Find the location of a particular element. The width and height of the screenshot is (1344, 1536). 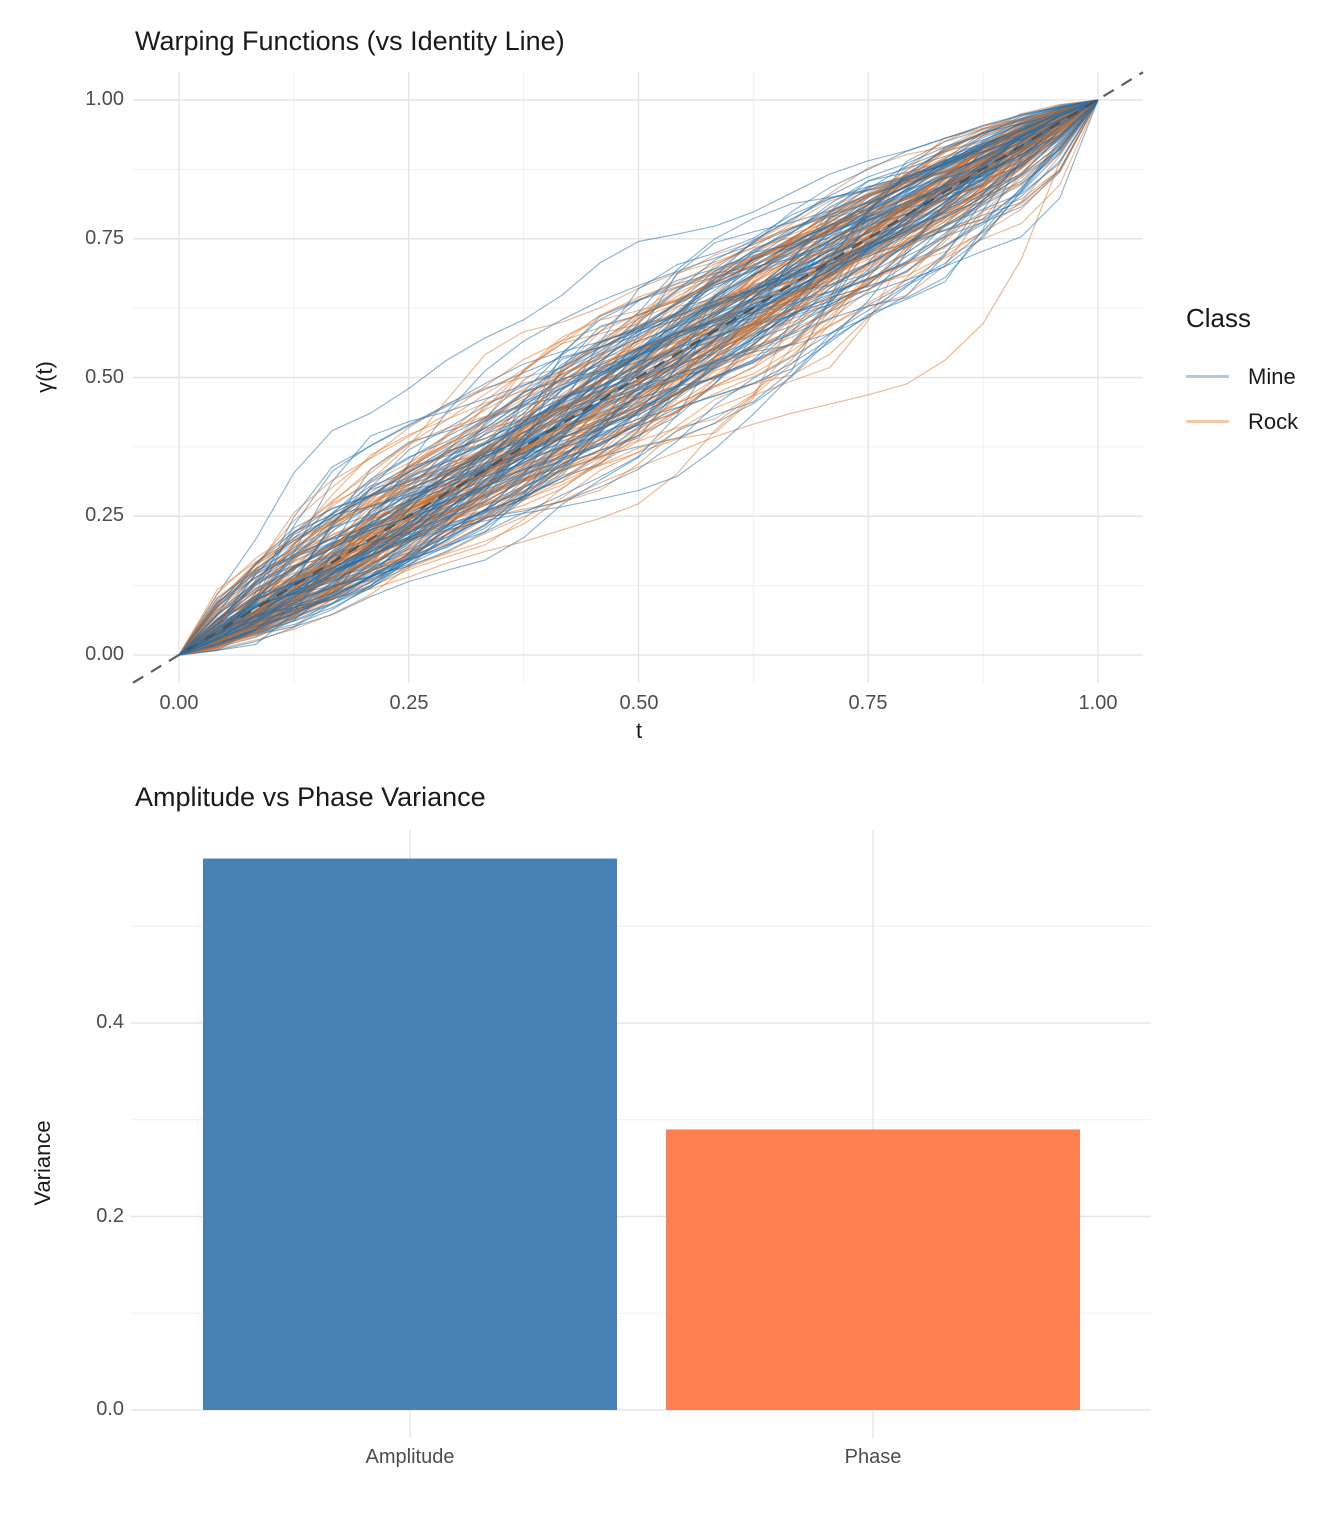

legend-entry-rock: Rock is located at coordinates (1242, 421).